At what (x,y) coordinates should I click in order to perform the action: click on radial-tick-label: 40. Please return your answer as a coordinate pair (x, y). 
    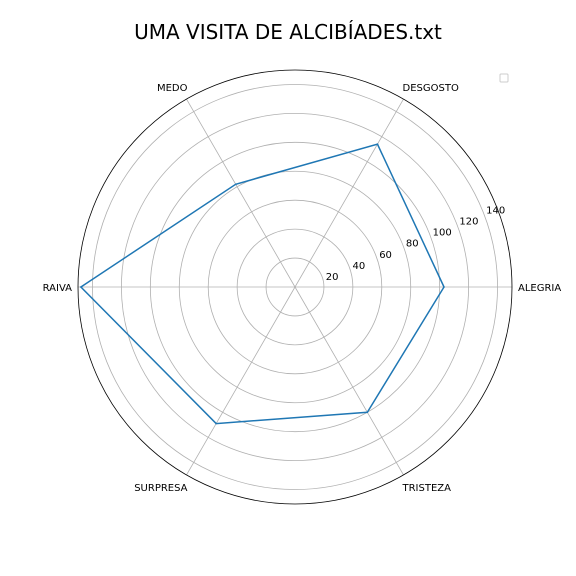
    Looking at the image, I should click on (358, 266).